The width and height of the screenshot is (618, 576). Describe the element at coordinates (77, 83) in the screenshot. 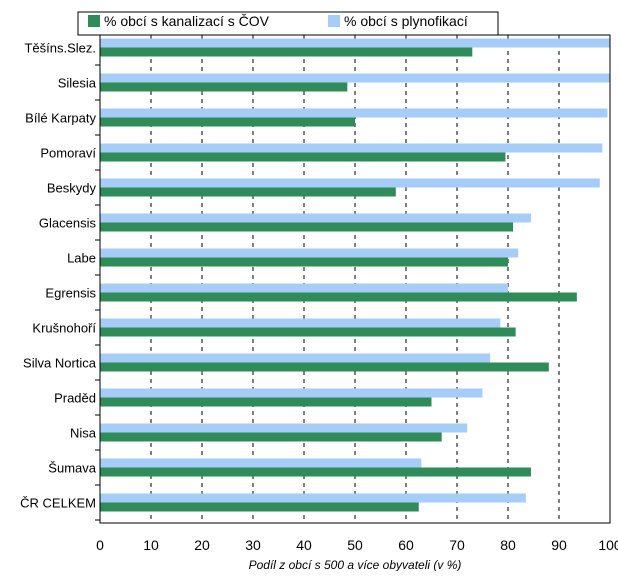

I see `category-label: Silesia` at that location.